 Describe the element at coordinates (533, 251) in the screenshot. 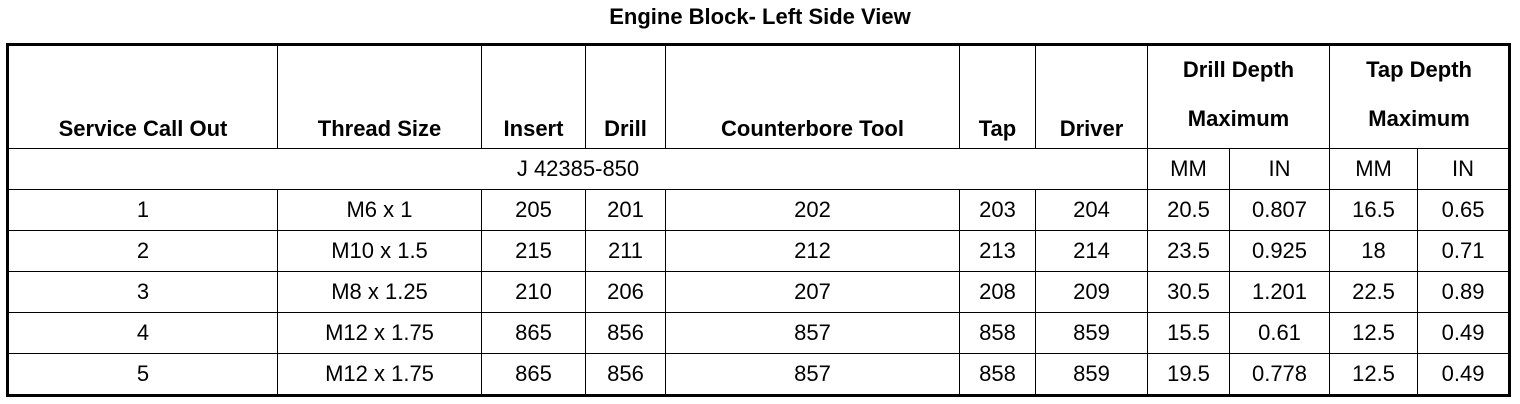

I see `cell-insert: 215` at that location.